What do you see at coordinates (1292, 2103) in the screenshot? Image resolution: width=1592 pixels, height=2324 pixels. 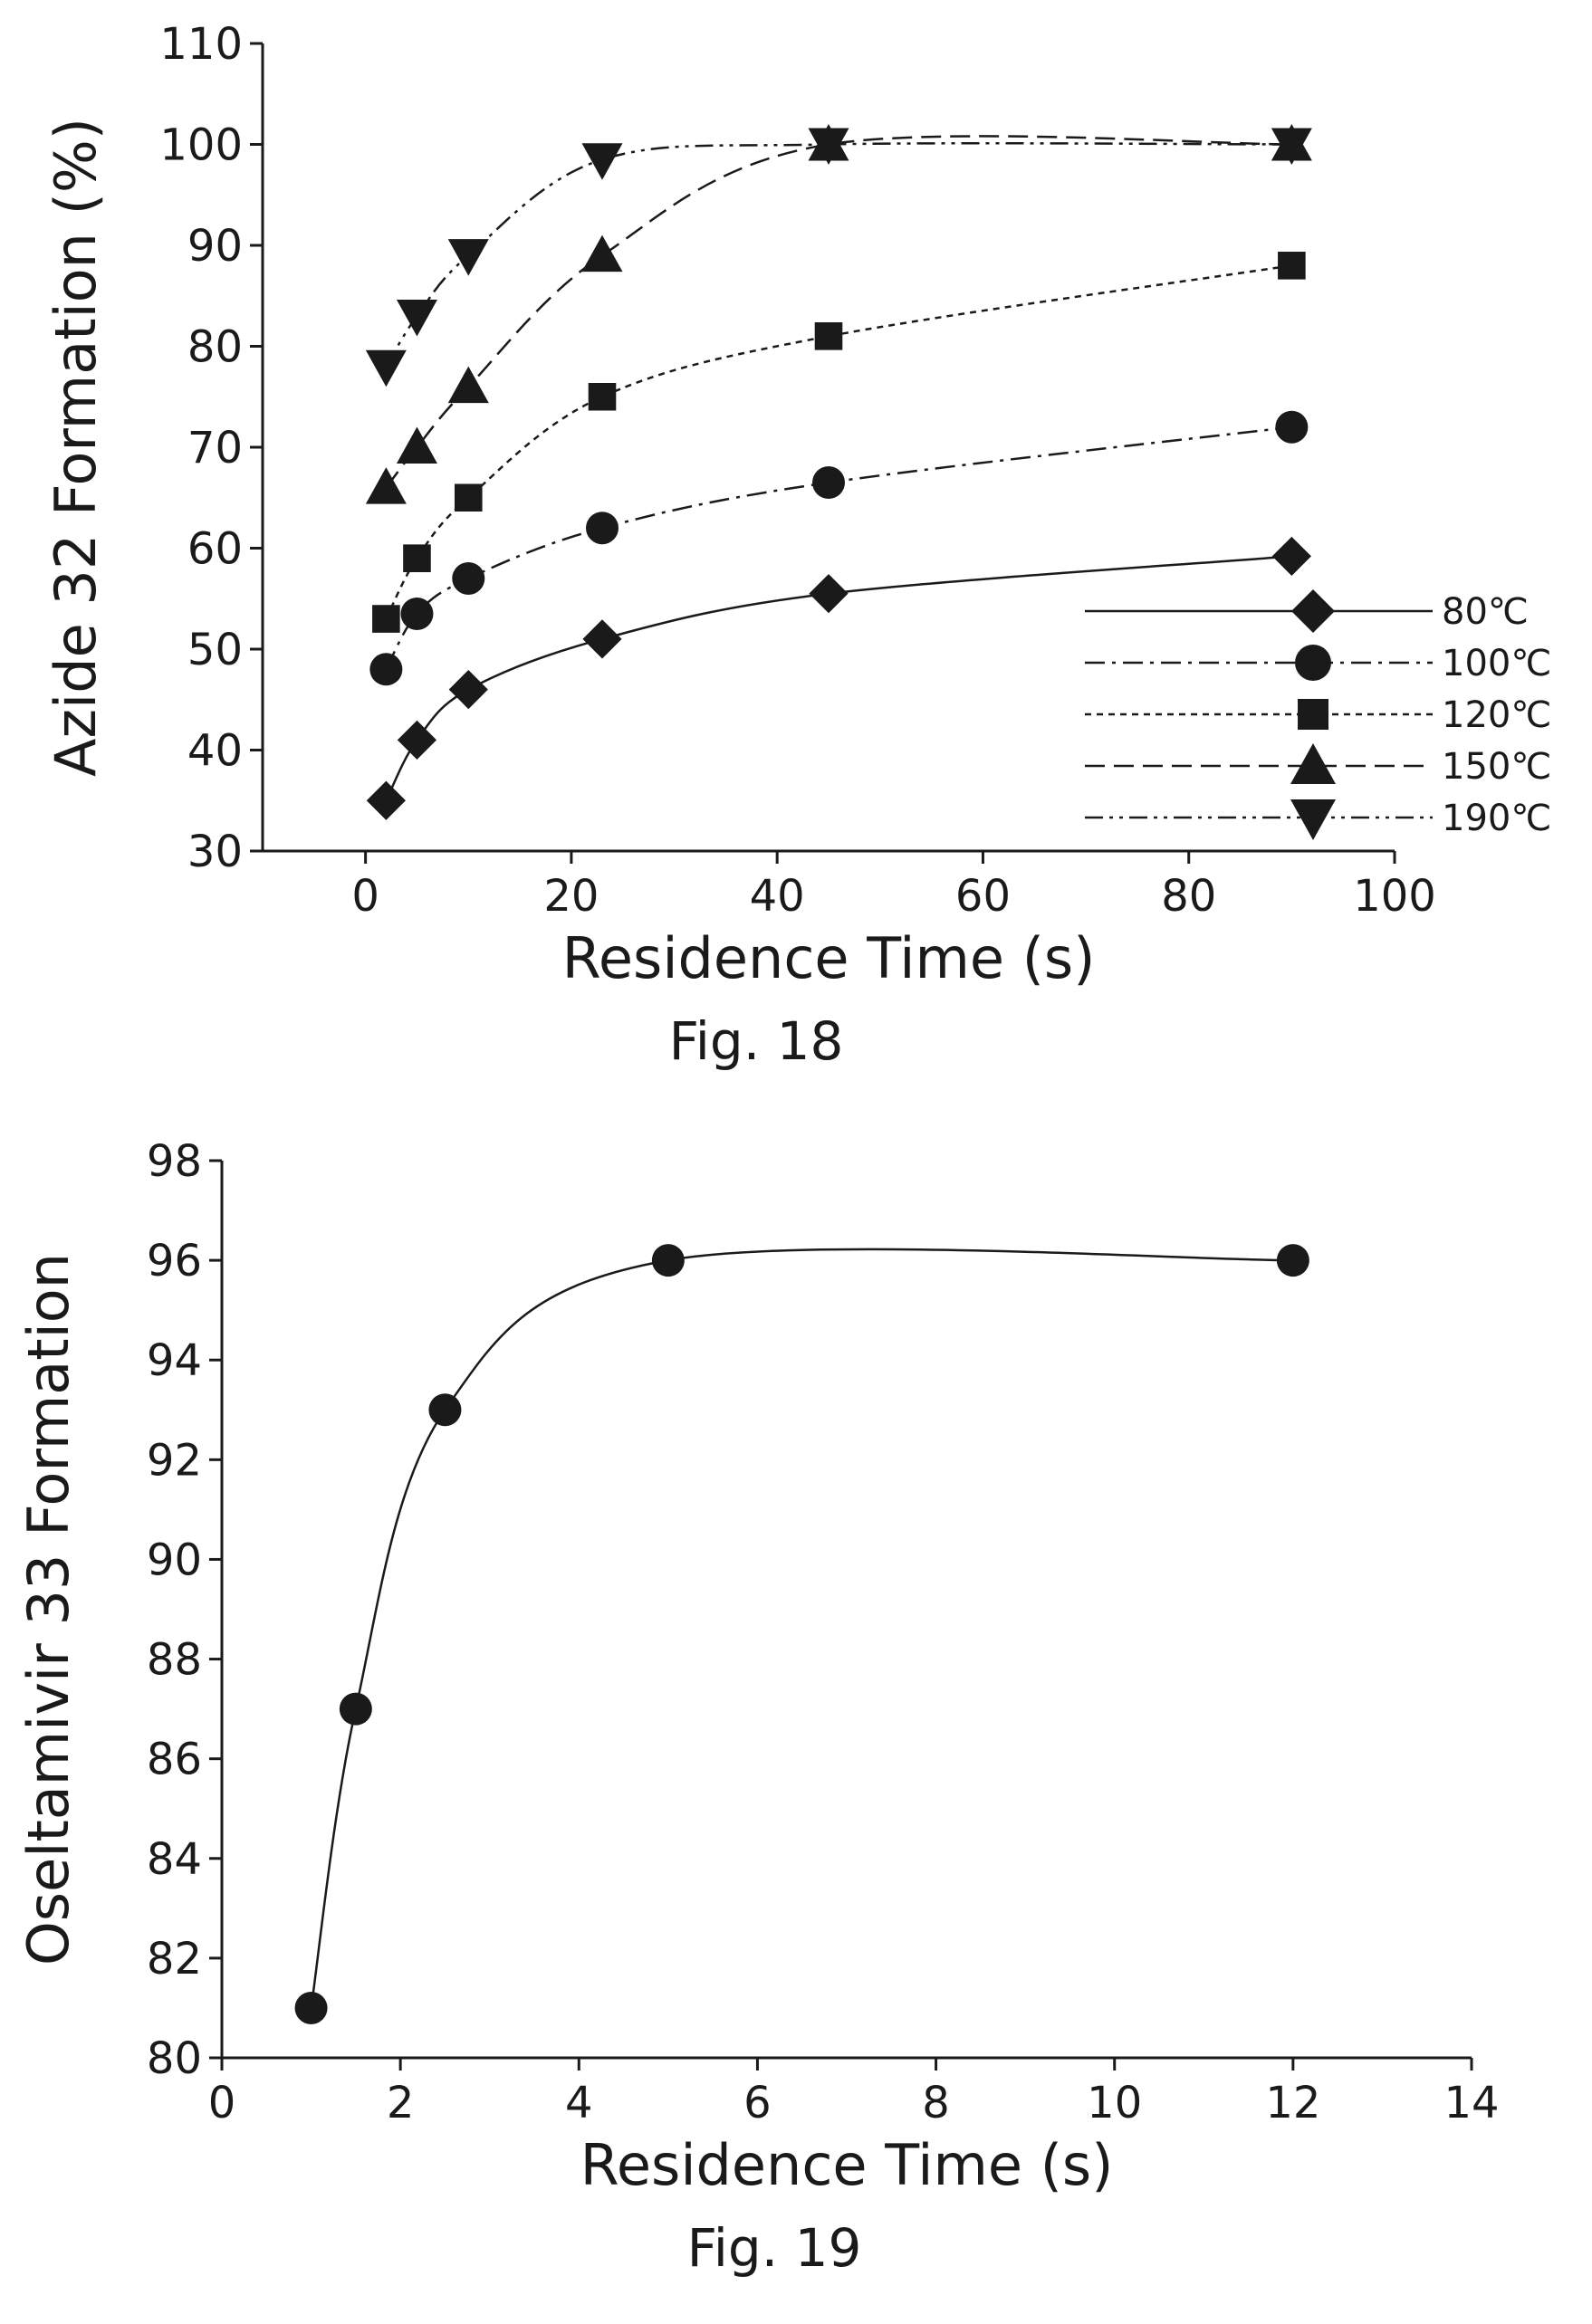 I see `x-tick-label: 12` at bounding box center [1292, 2103].